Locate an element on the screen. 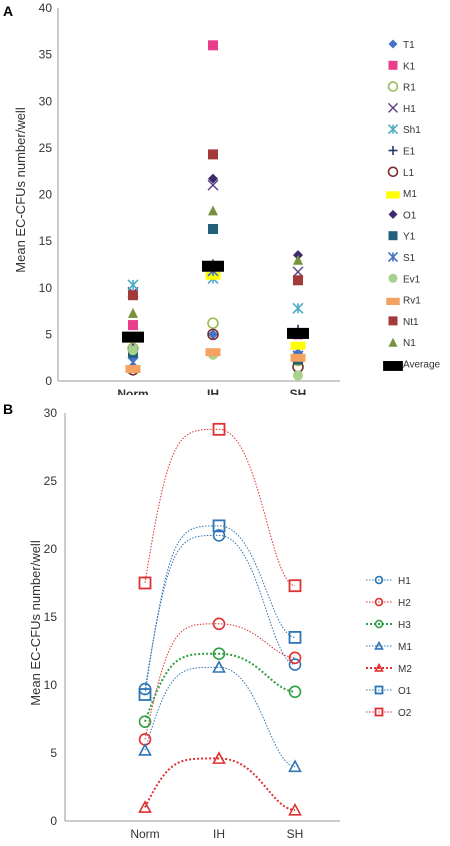 This screenshot has height=846, width=450. y-axis-label-b: Mean EC-CFUs number/well is located at coordinates (35, 623).